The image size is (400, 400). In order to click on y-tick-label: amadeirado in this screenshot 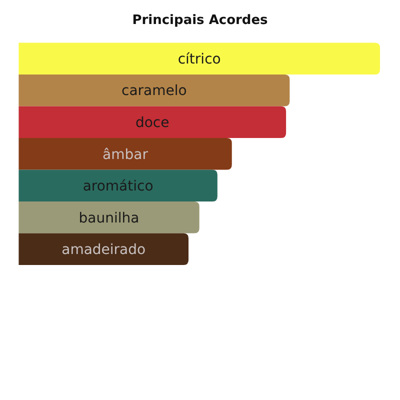, I will do `click(104, 250)`.